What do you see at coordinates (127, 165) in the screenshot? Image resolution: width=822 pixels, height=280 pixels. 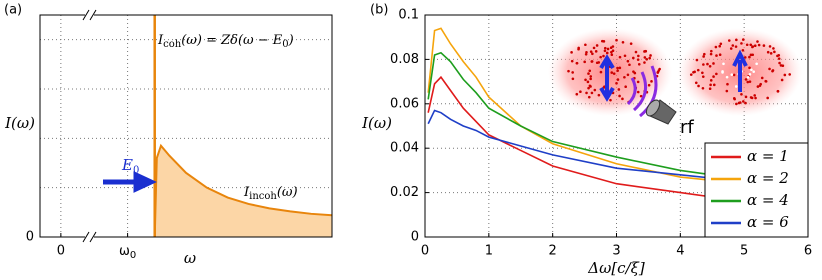 I see `text-part: E` at bounding box center [127, 165].